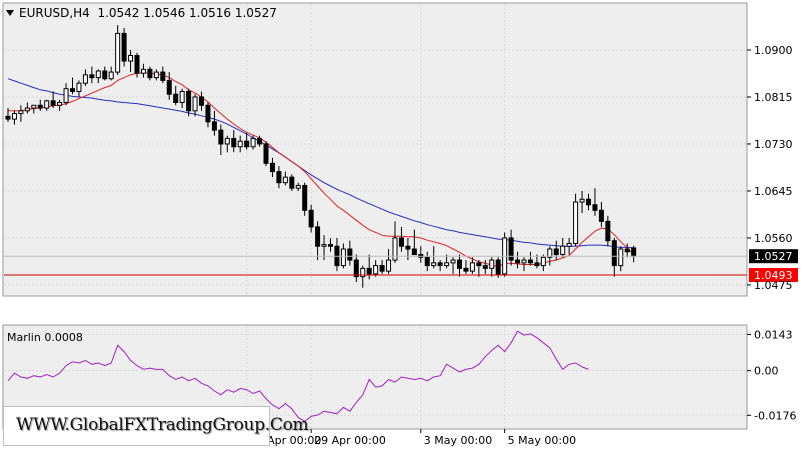 Image resolution: width=805 pixels, height=456 pixels. Describe the element at coordinates (10, 13) in the screenshot. I see `collapse-triangle-icon` at that location.